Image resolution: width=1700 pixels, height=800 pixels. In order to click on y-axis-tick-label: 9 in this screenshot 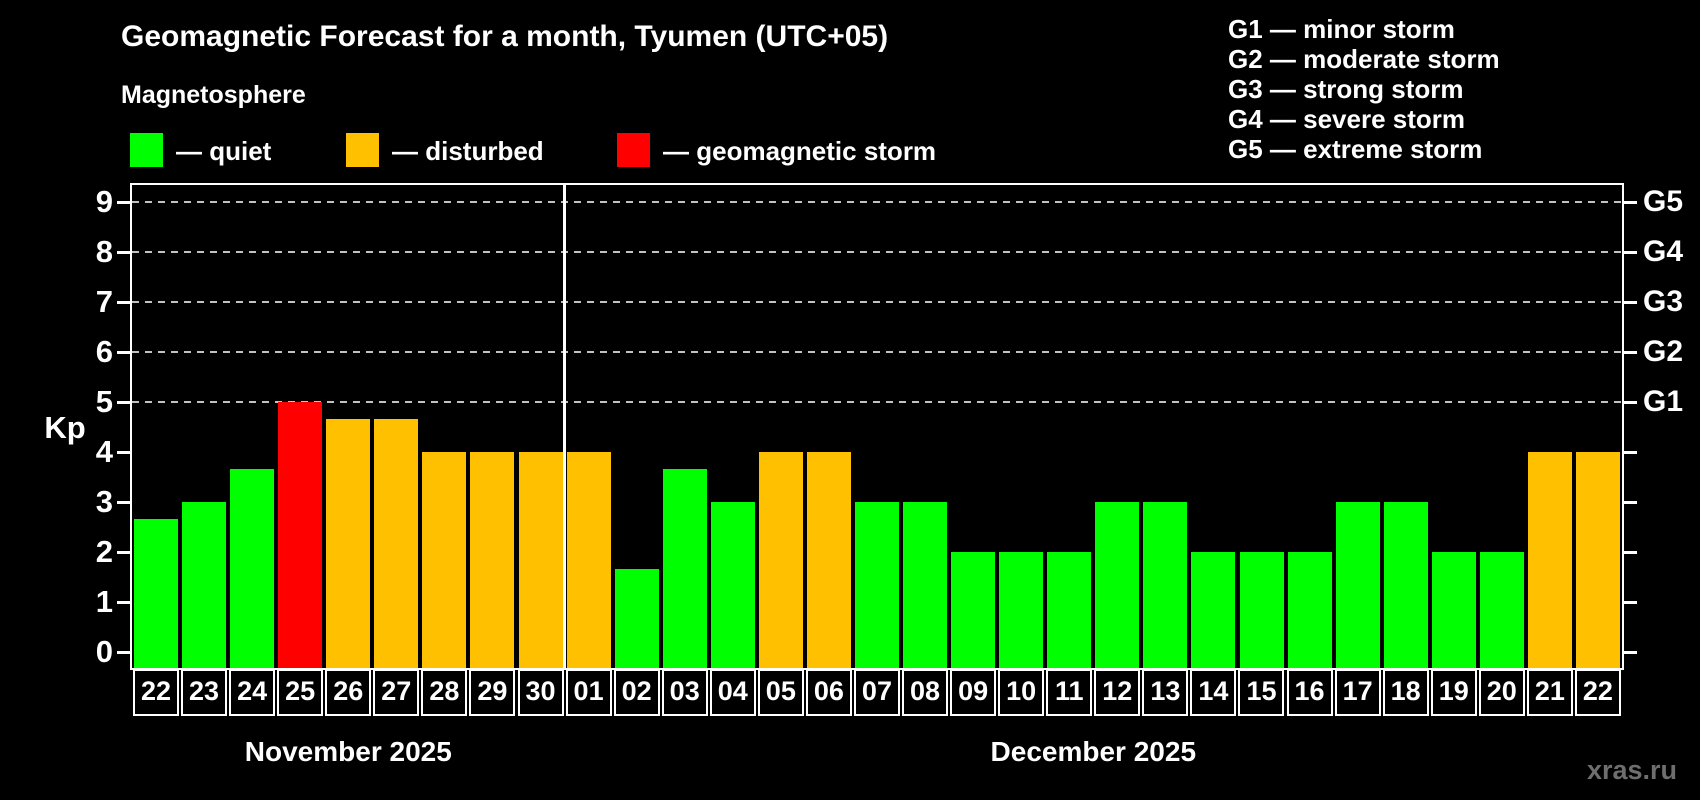, I will do `click(104, 201)`.